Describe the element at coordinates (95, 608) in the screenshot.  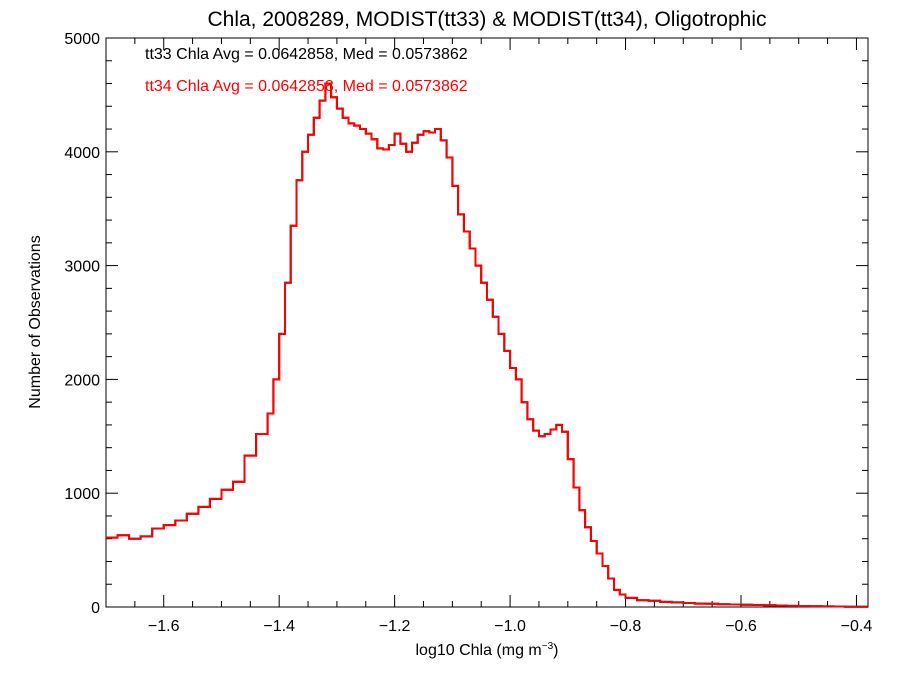
I see `y-tick-label-0: 0` at that location.